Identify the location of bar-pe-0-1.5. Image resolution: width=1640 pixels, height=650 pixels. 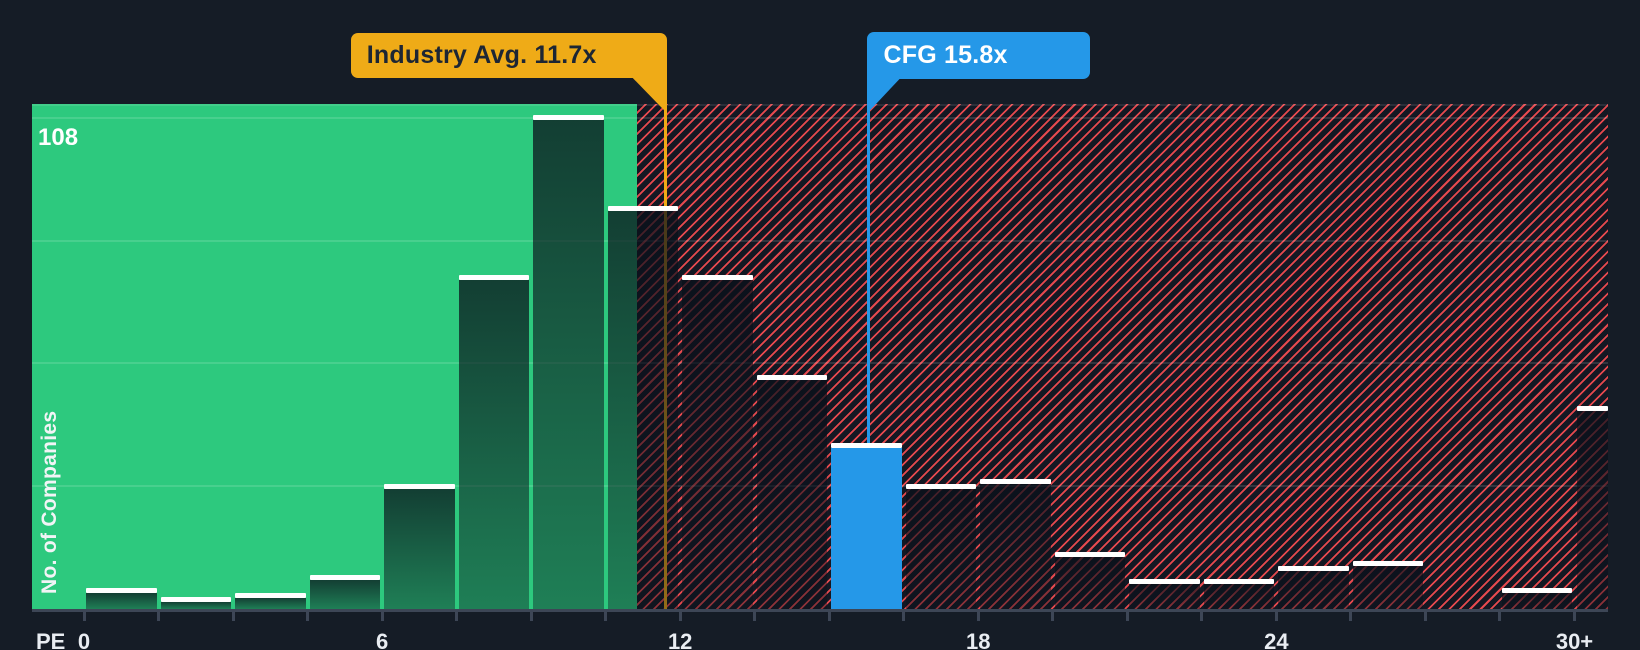
(121, 601).